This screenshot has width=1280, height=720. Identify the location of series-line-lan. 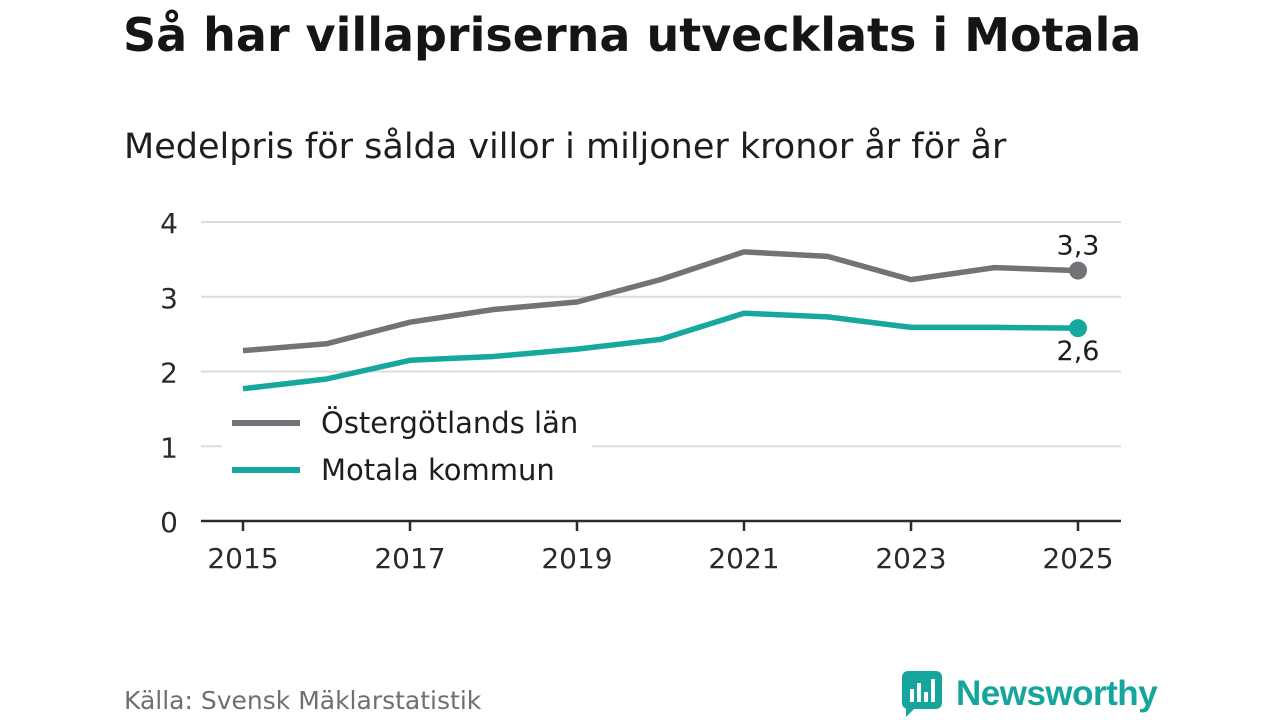
(660, 301).